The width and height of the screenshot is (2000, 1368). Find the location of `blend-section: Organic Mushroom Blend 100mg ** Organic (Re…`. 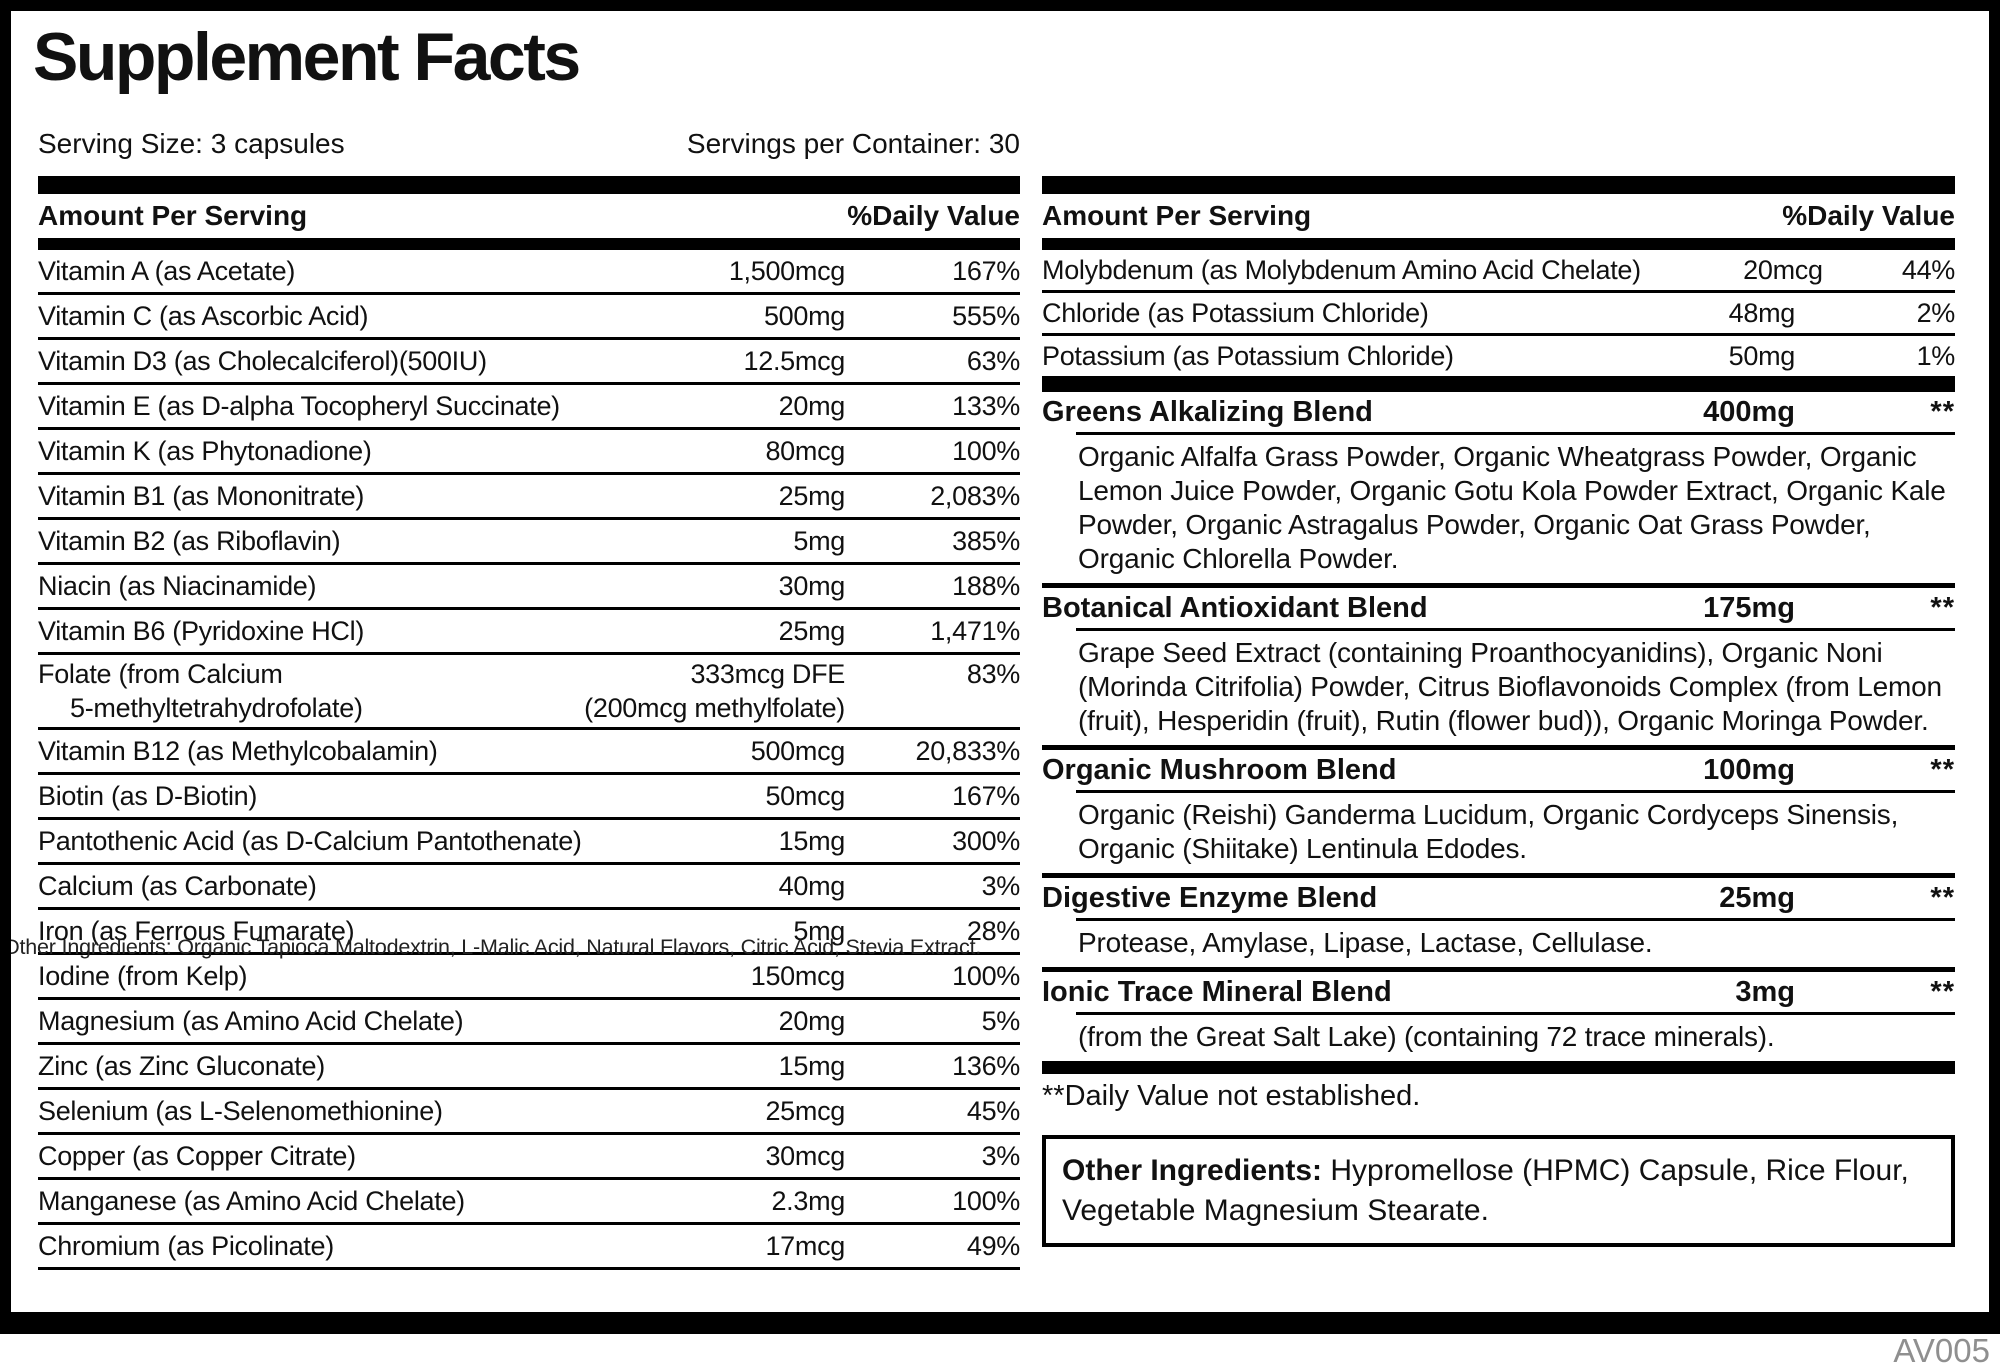

blend-section: Organic Mushroom Blend 100mg ** Organic (Re… is located at coordinates (1498, 811).